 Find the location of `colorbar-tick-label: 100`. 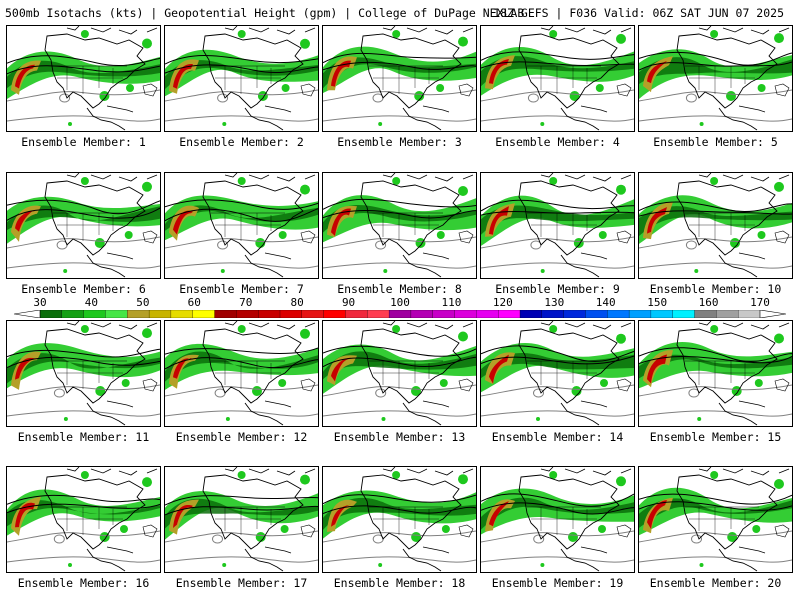

colorbar-tick-label: 100 is located at coordinates (400, 302).